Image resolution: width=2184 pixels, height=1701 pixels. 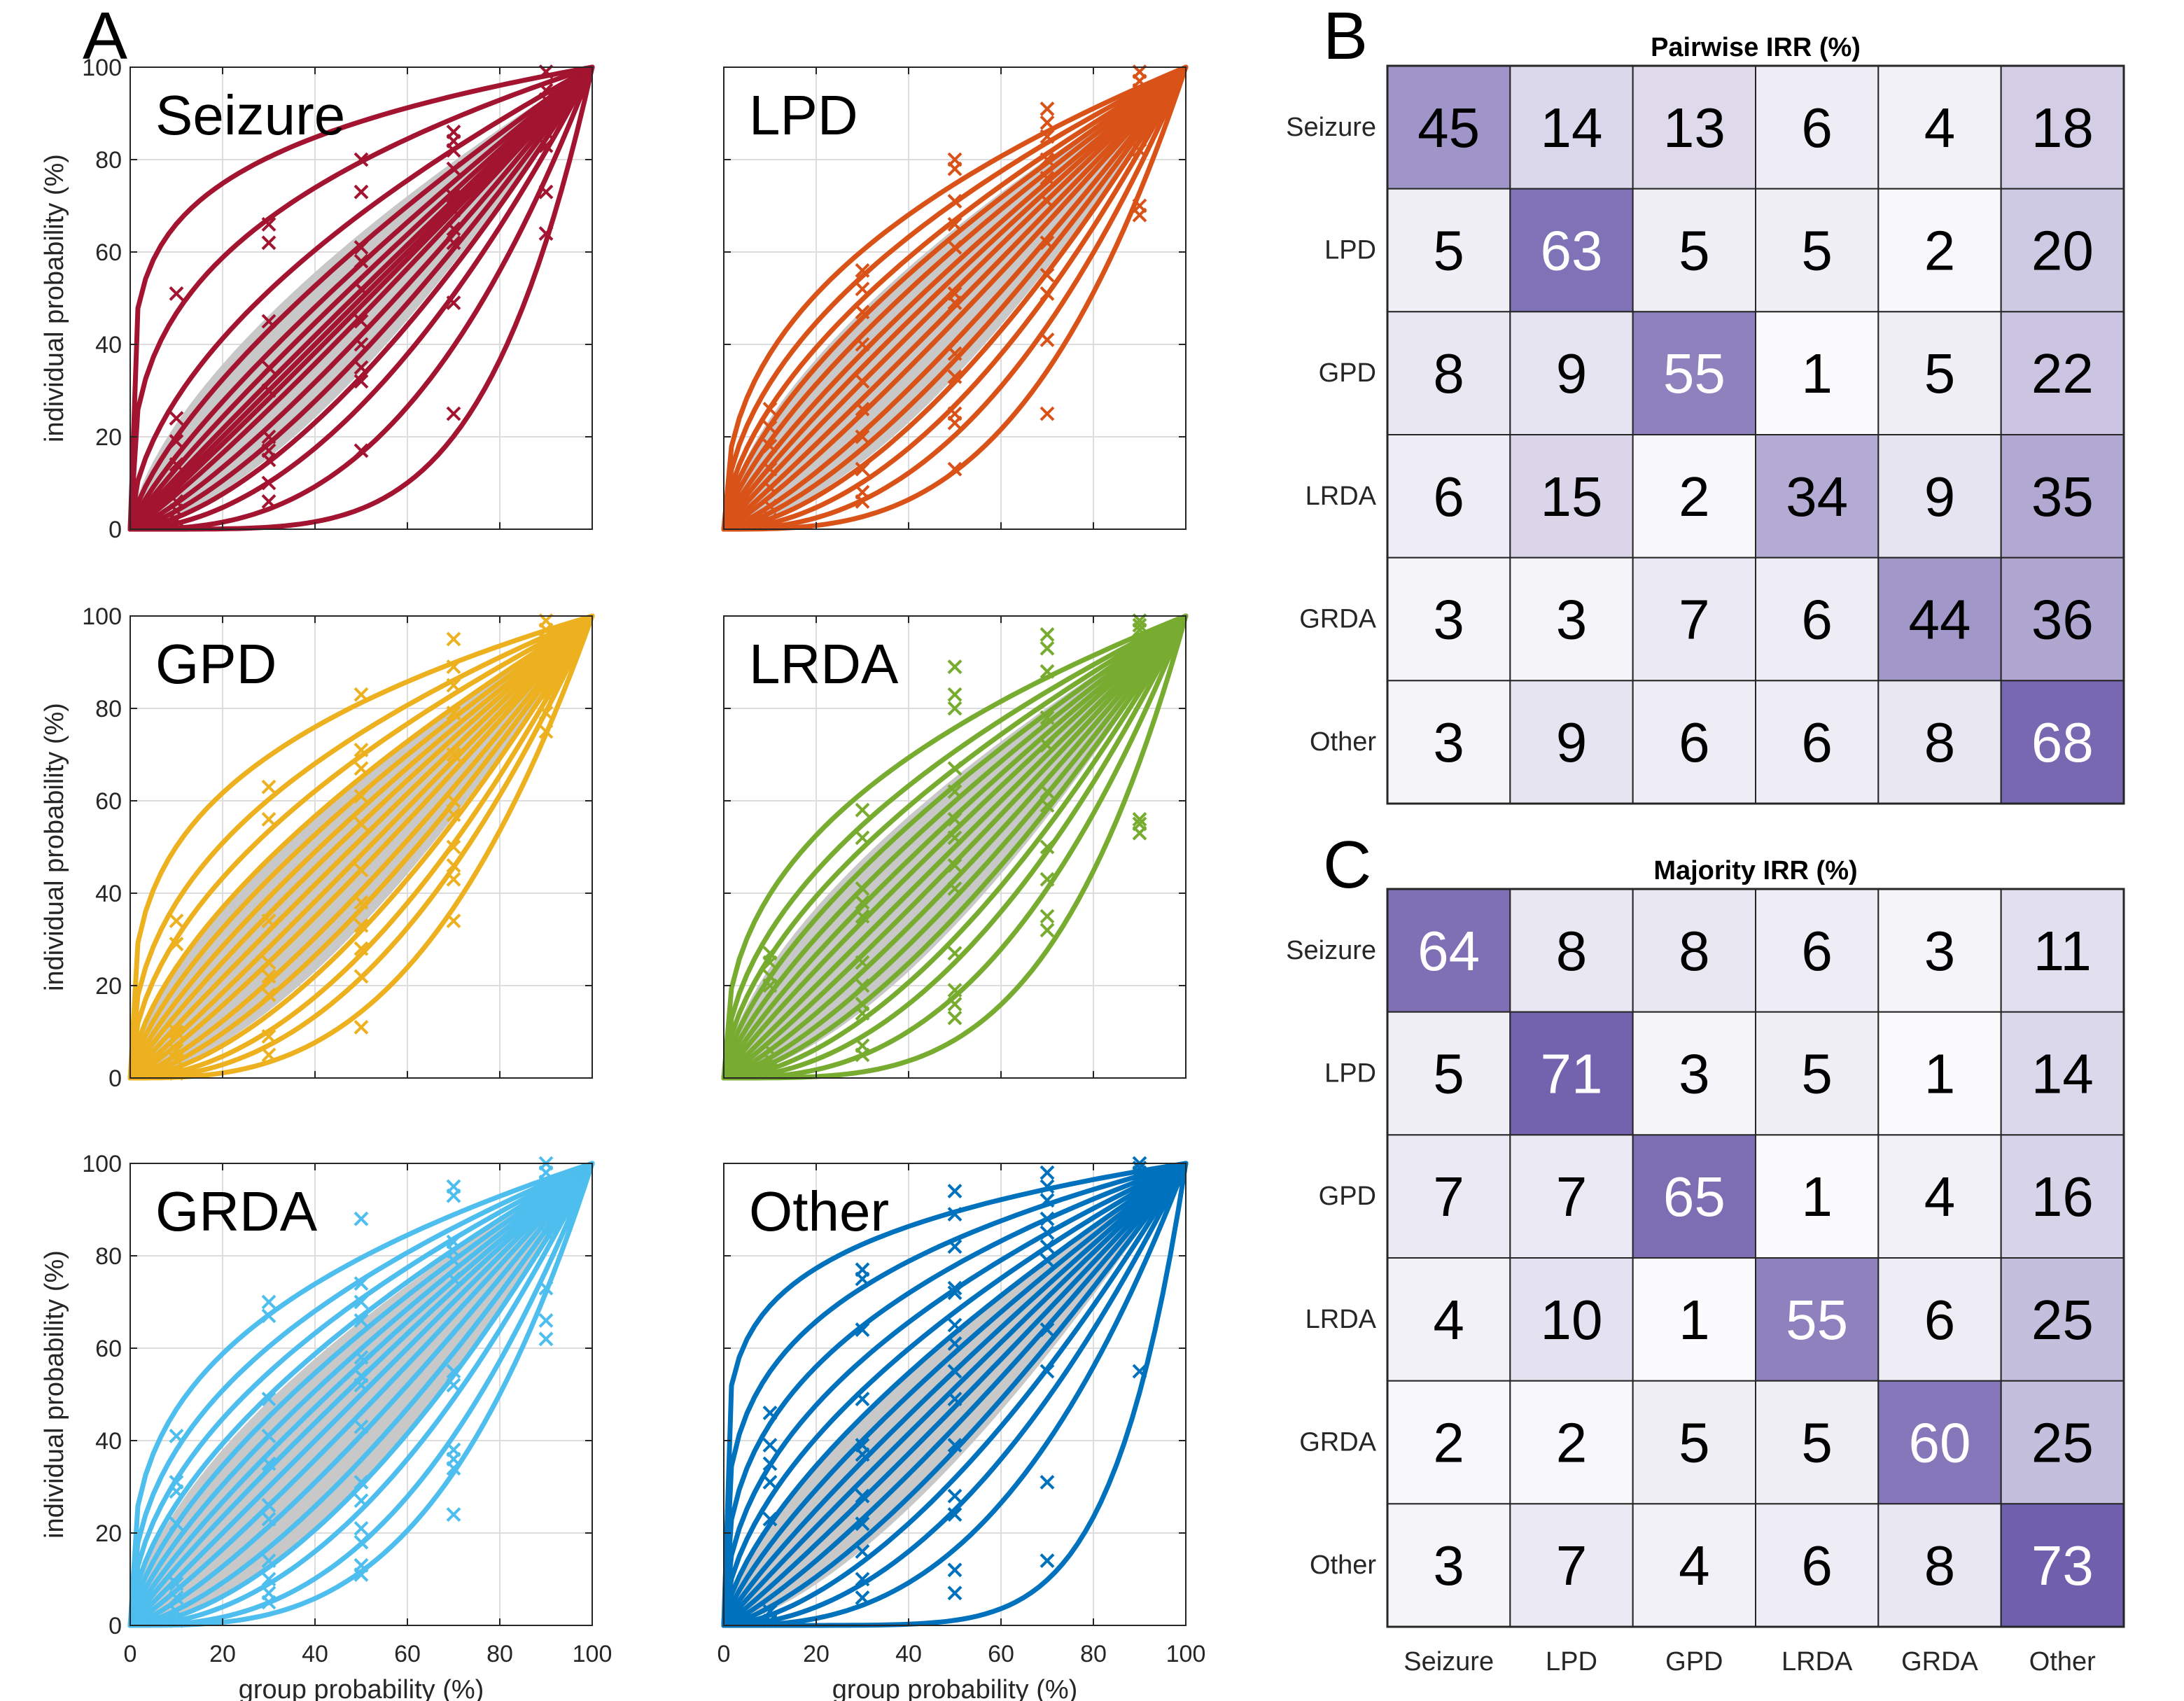 I want to click on heatmap-row-label: Other, so click(x=1343, y=1565).